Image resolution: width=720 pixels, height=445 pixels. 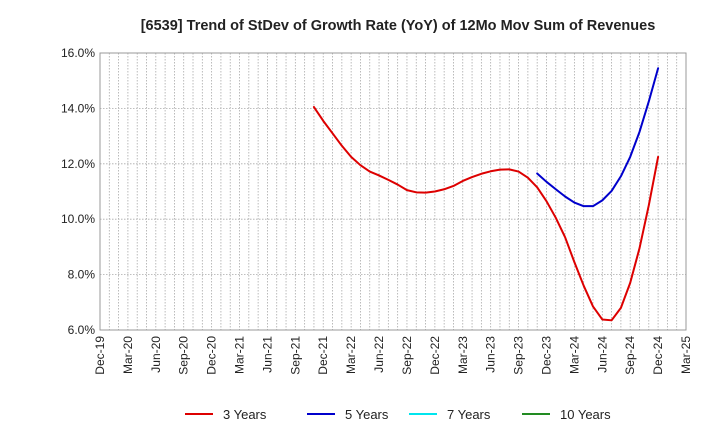 I want to click on legend-label: 7 Years, so click(x=469, y=414).